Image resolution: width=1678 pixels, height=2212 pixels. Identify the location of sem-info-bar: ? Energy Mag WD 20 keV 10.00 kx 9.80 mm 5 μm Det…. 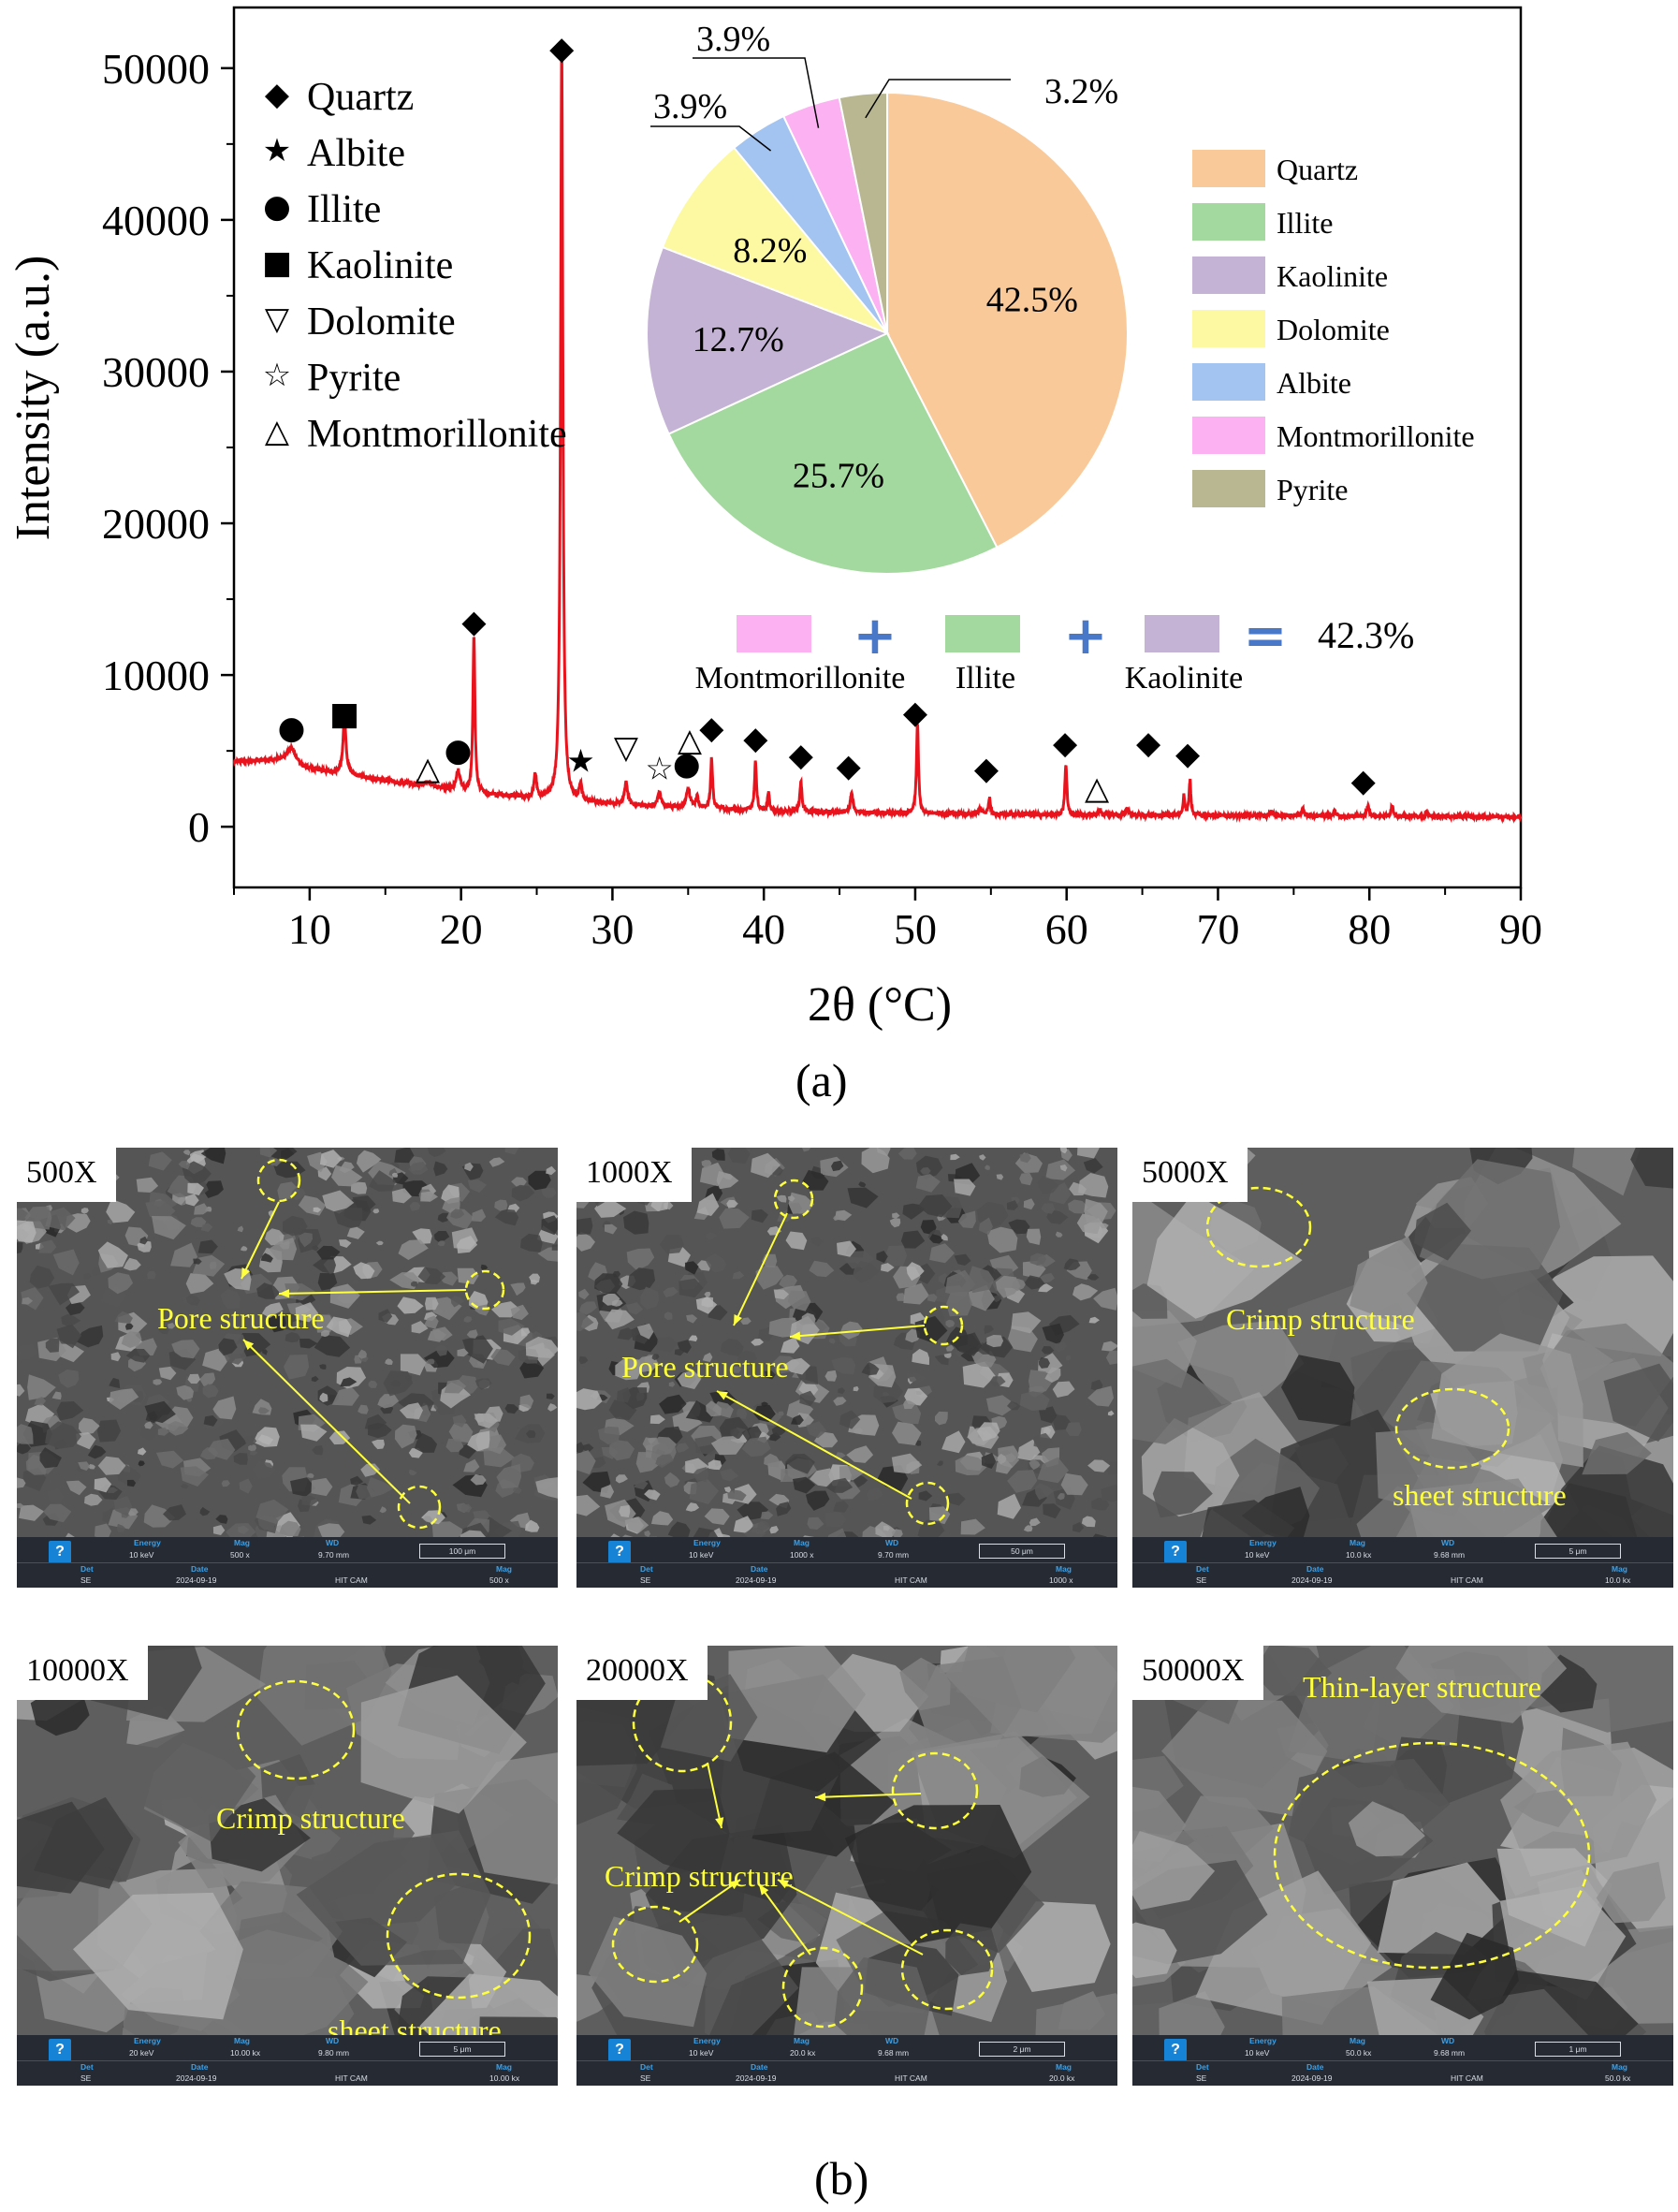
(287, 2060).